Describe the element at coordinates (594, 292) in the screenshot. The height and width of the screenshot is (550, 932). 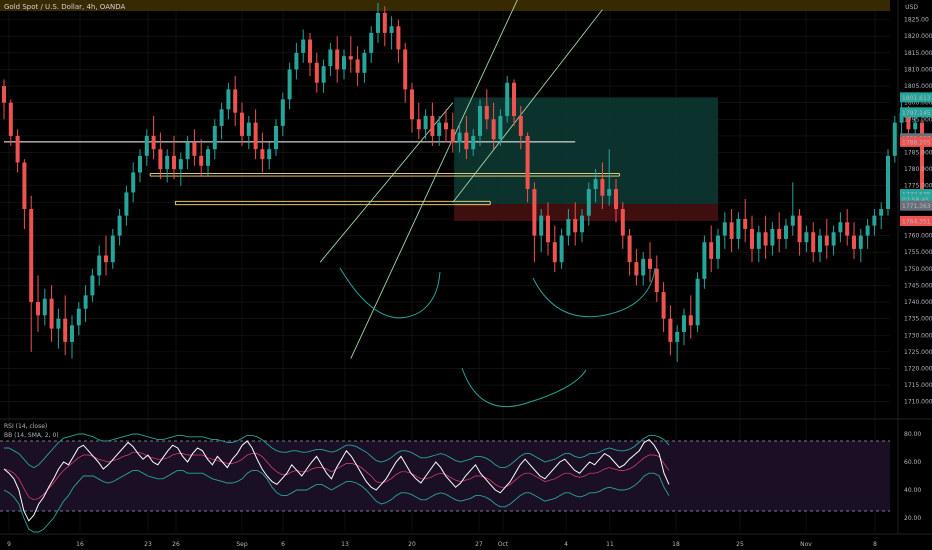
I see `right-shoulder-arc` at that location.